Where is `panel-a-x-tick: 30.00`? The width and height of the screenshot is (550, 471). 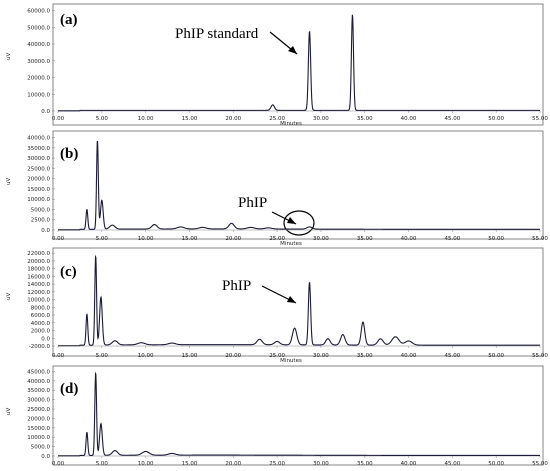 panel-a-x-tick: 30.00 is located at coordinates (321, 119).